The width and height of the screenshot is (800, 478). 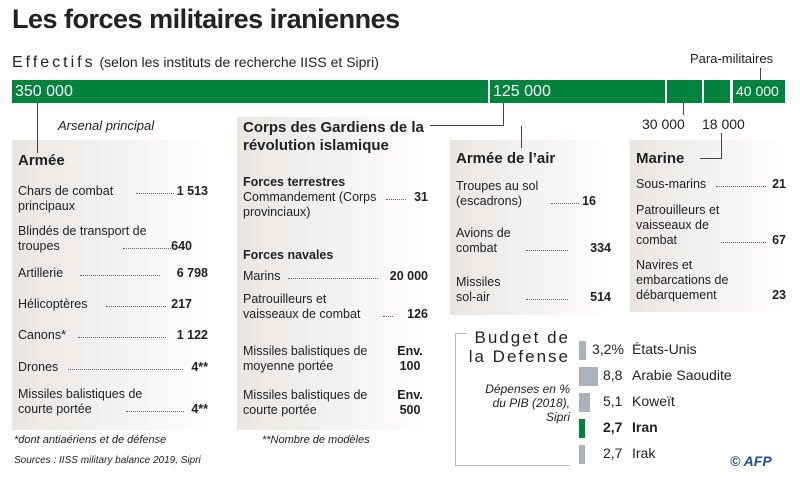 What do you see at coordinates (294, 182) in the screenshot?
I see `corps-terrestres: Forces terrestres` at bounding box center [294, 182].